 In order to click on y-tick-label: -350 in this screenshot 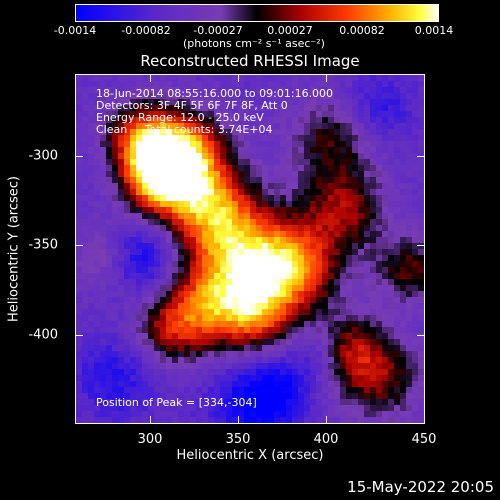, I will do `click(43, 245)`.